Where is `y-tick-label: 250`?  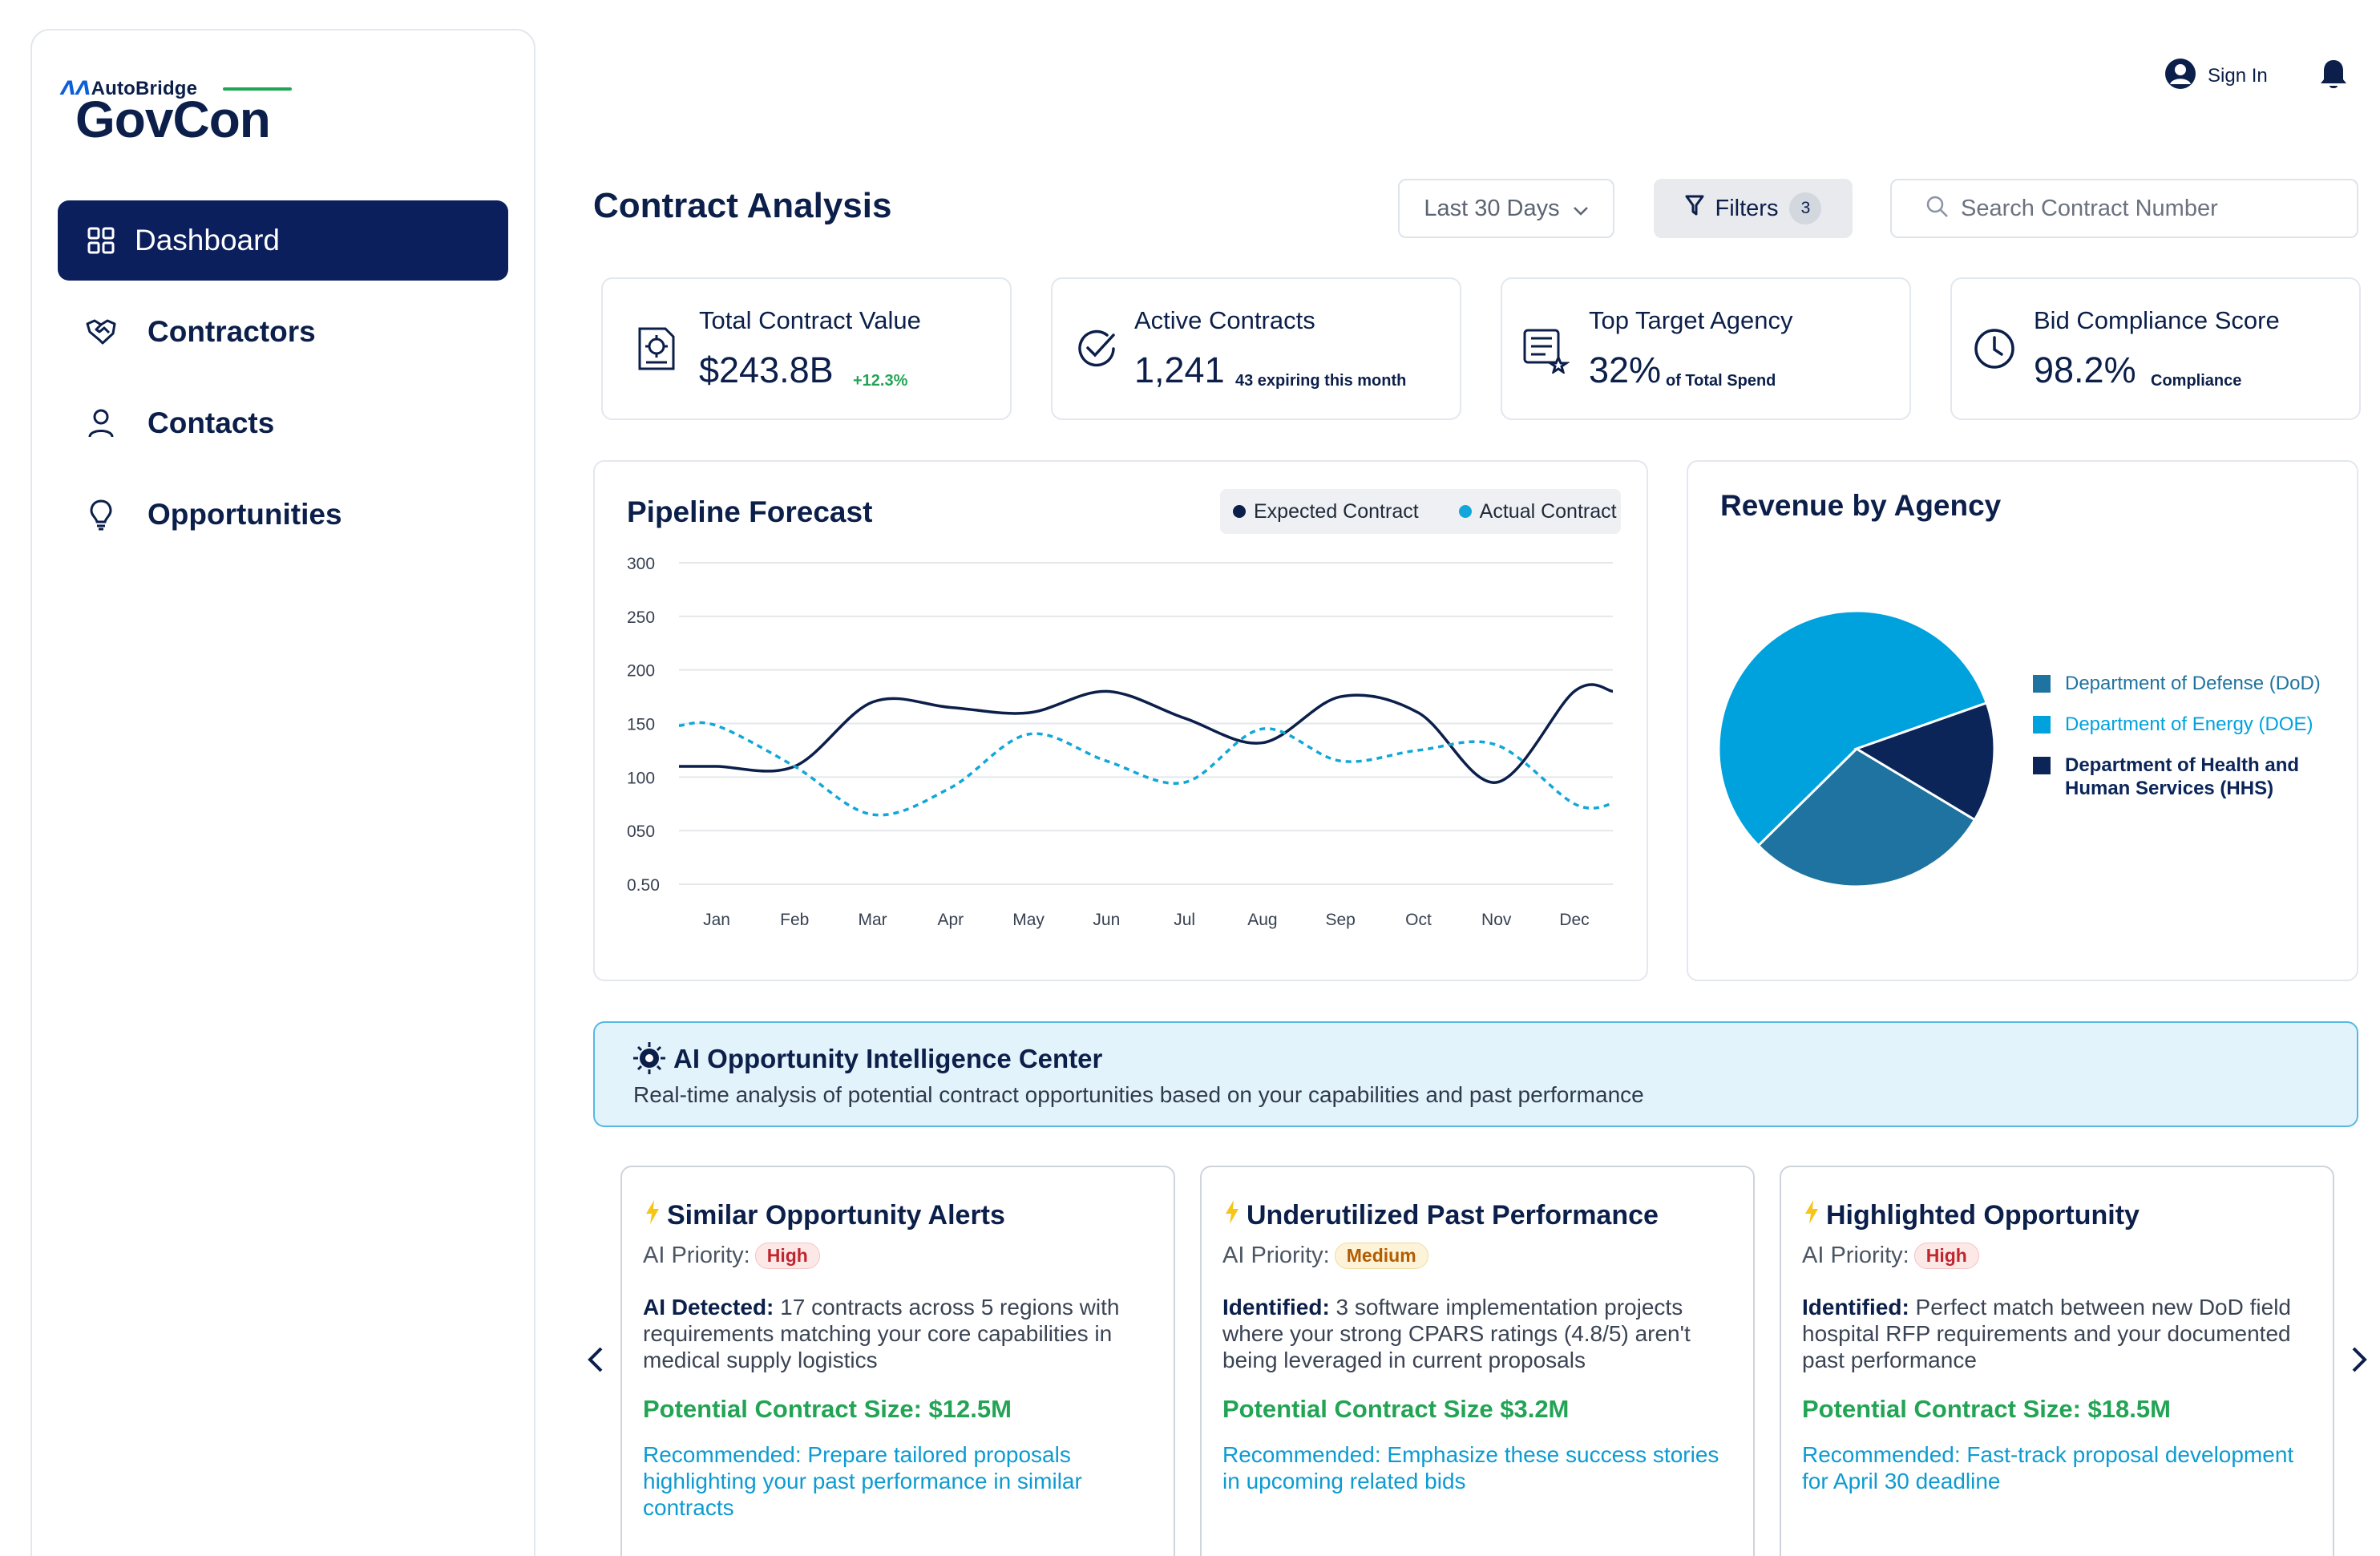
y-tick-label: 250 is located at coordinates (641, 617).